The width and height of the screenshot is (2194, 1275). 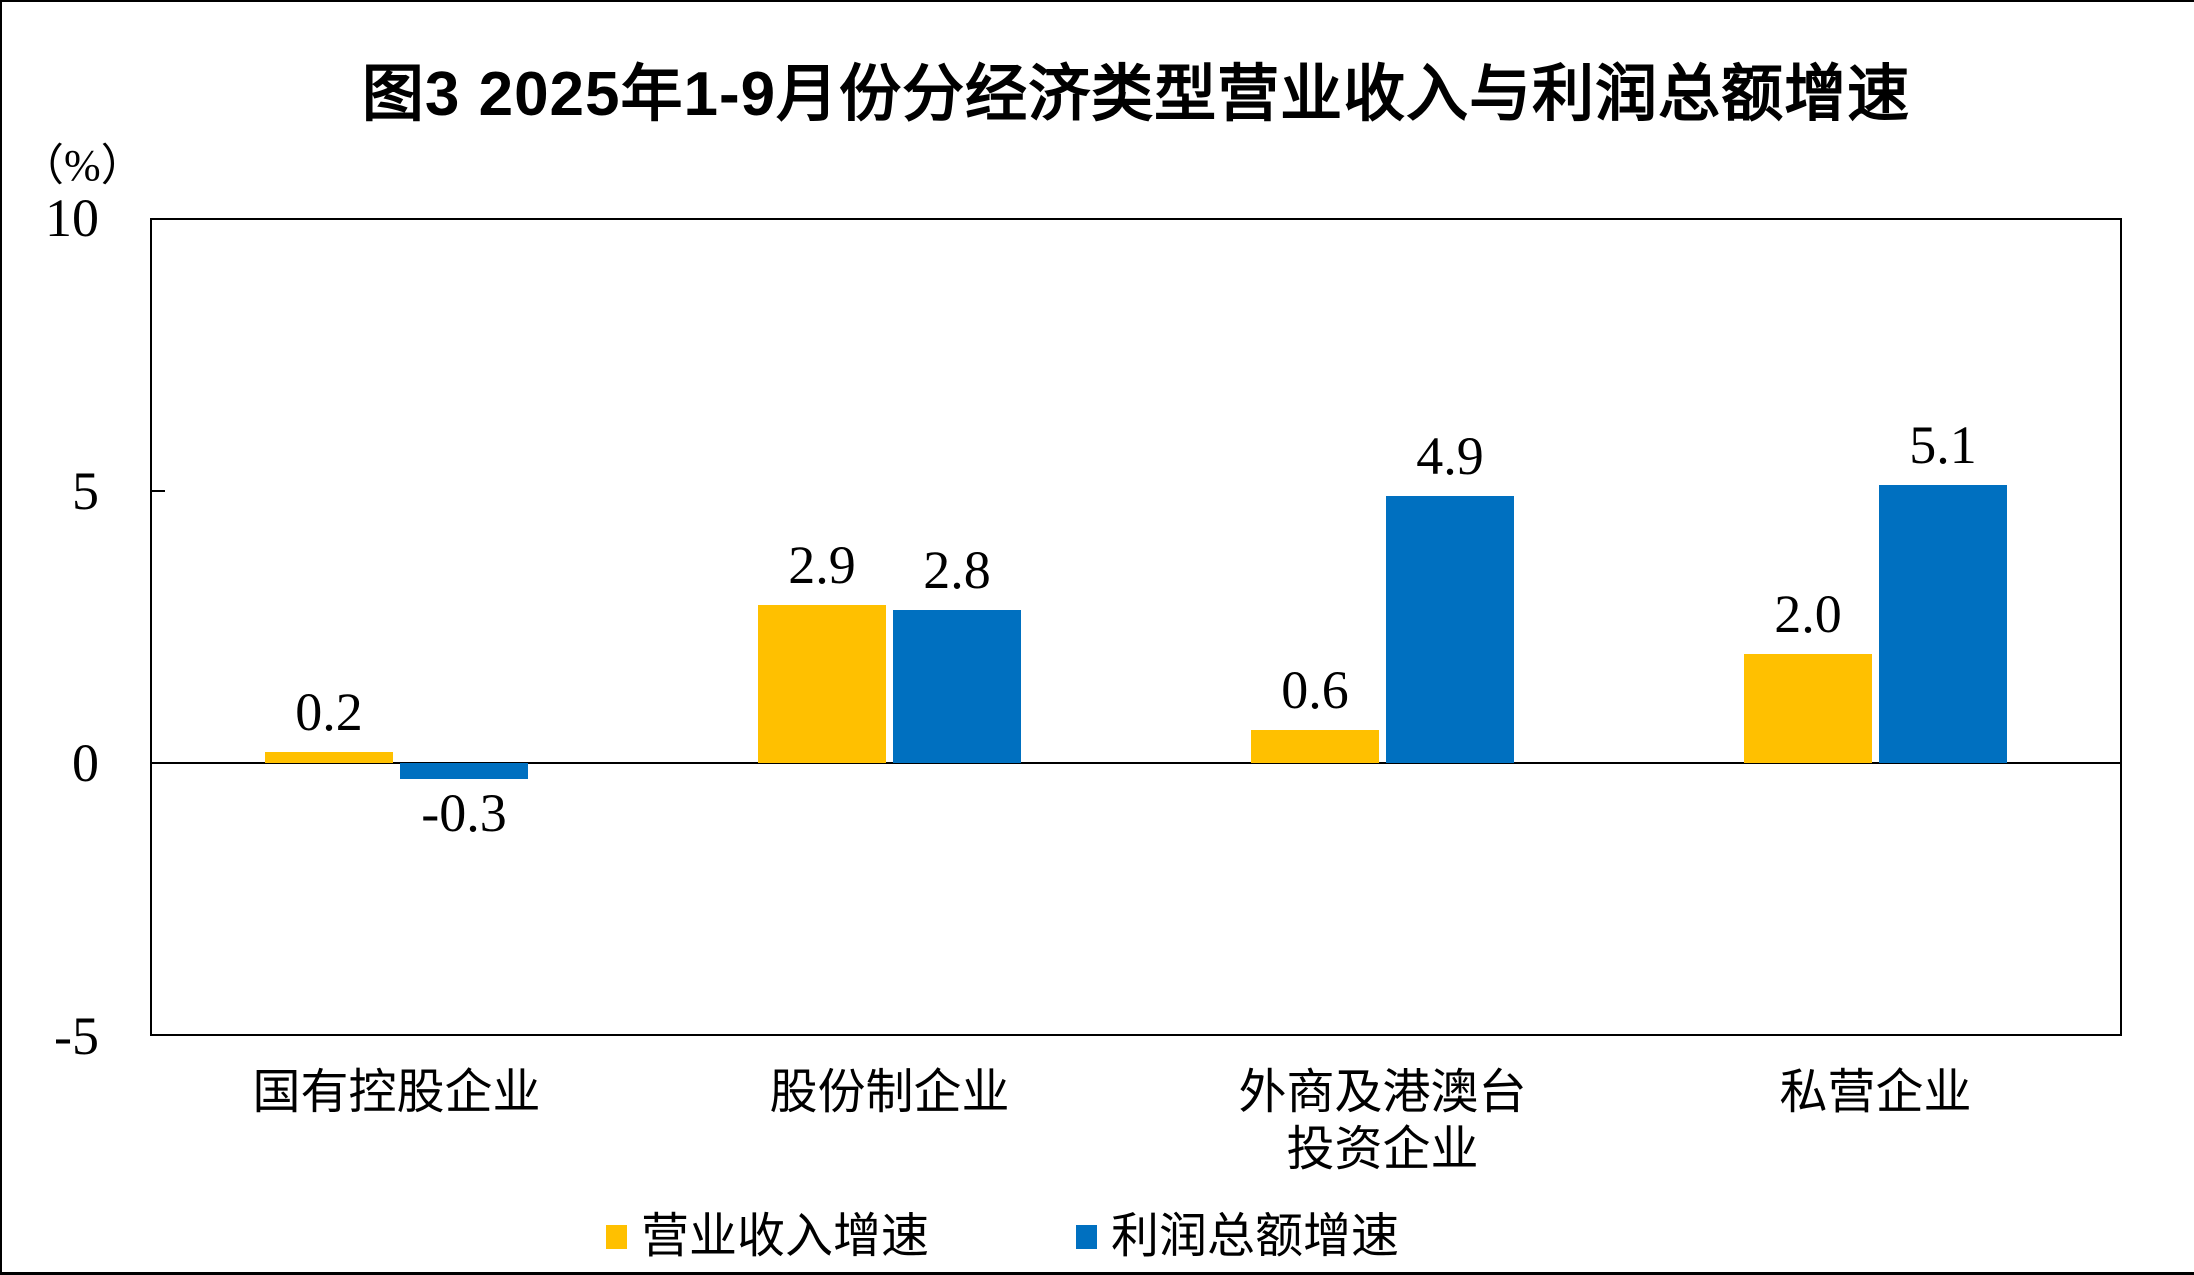 I want to click on bar-value-label: 0.2, so click(x=329, y=712).